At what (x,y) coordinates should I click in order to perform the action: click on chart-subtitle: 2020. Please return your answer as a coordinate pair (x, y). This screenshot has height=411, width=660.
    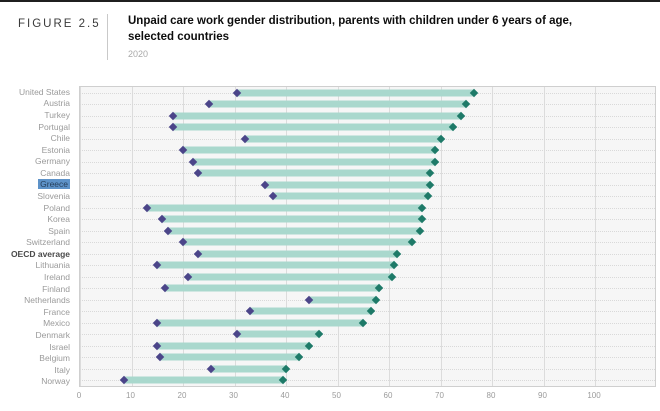
    Looking at the image, I should click on (138, 54).